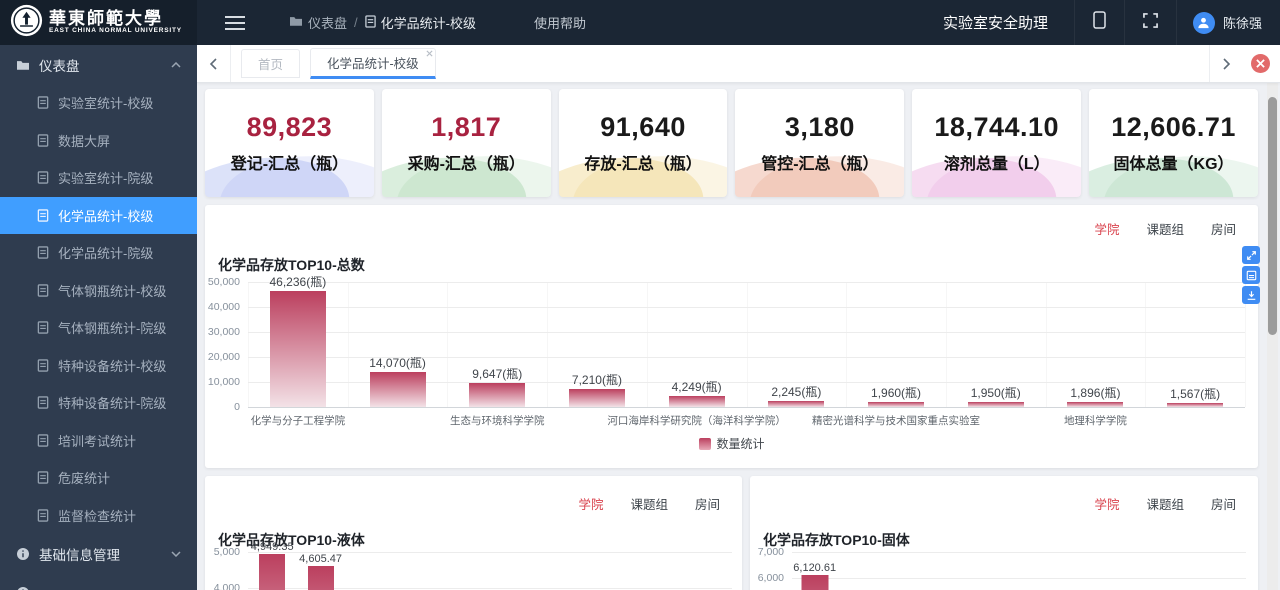 The height and width of the screenshot is (590, 1280). I want to click on sidebar-item: 气体钢瓶统计-院级, so click(98, 328).